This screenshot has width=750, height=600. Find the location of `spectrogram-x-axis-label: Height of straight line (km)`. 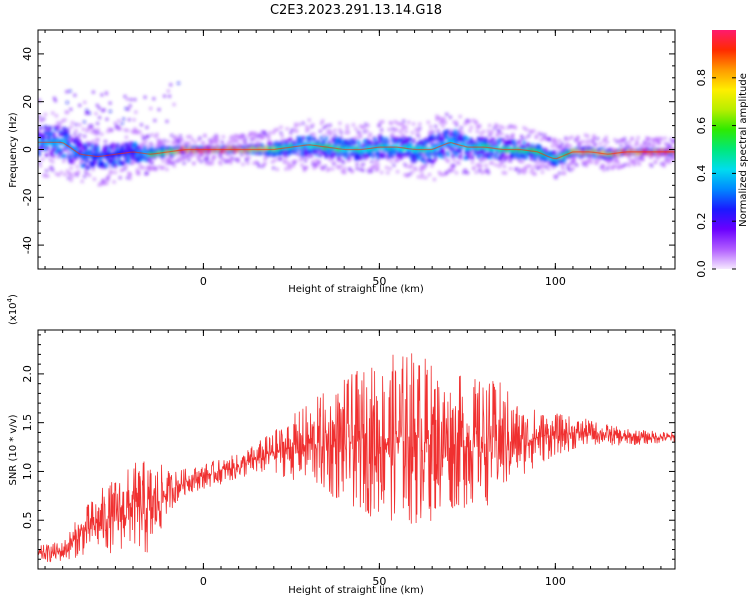

spectrogram-x-axis-label: Height of straight line (km) is located at coordinates (356, 289).